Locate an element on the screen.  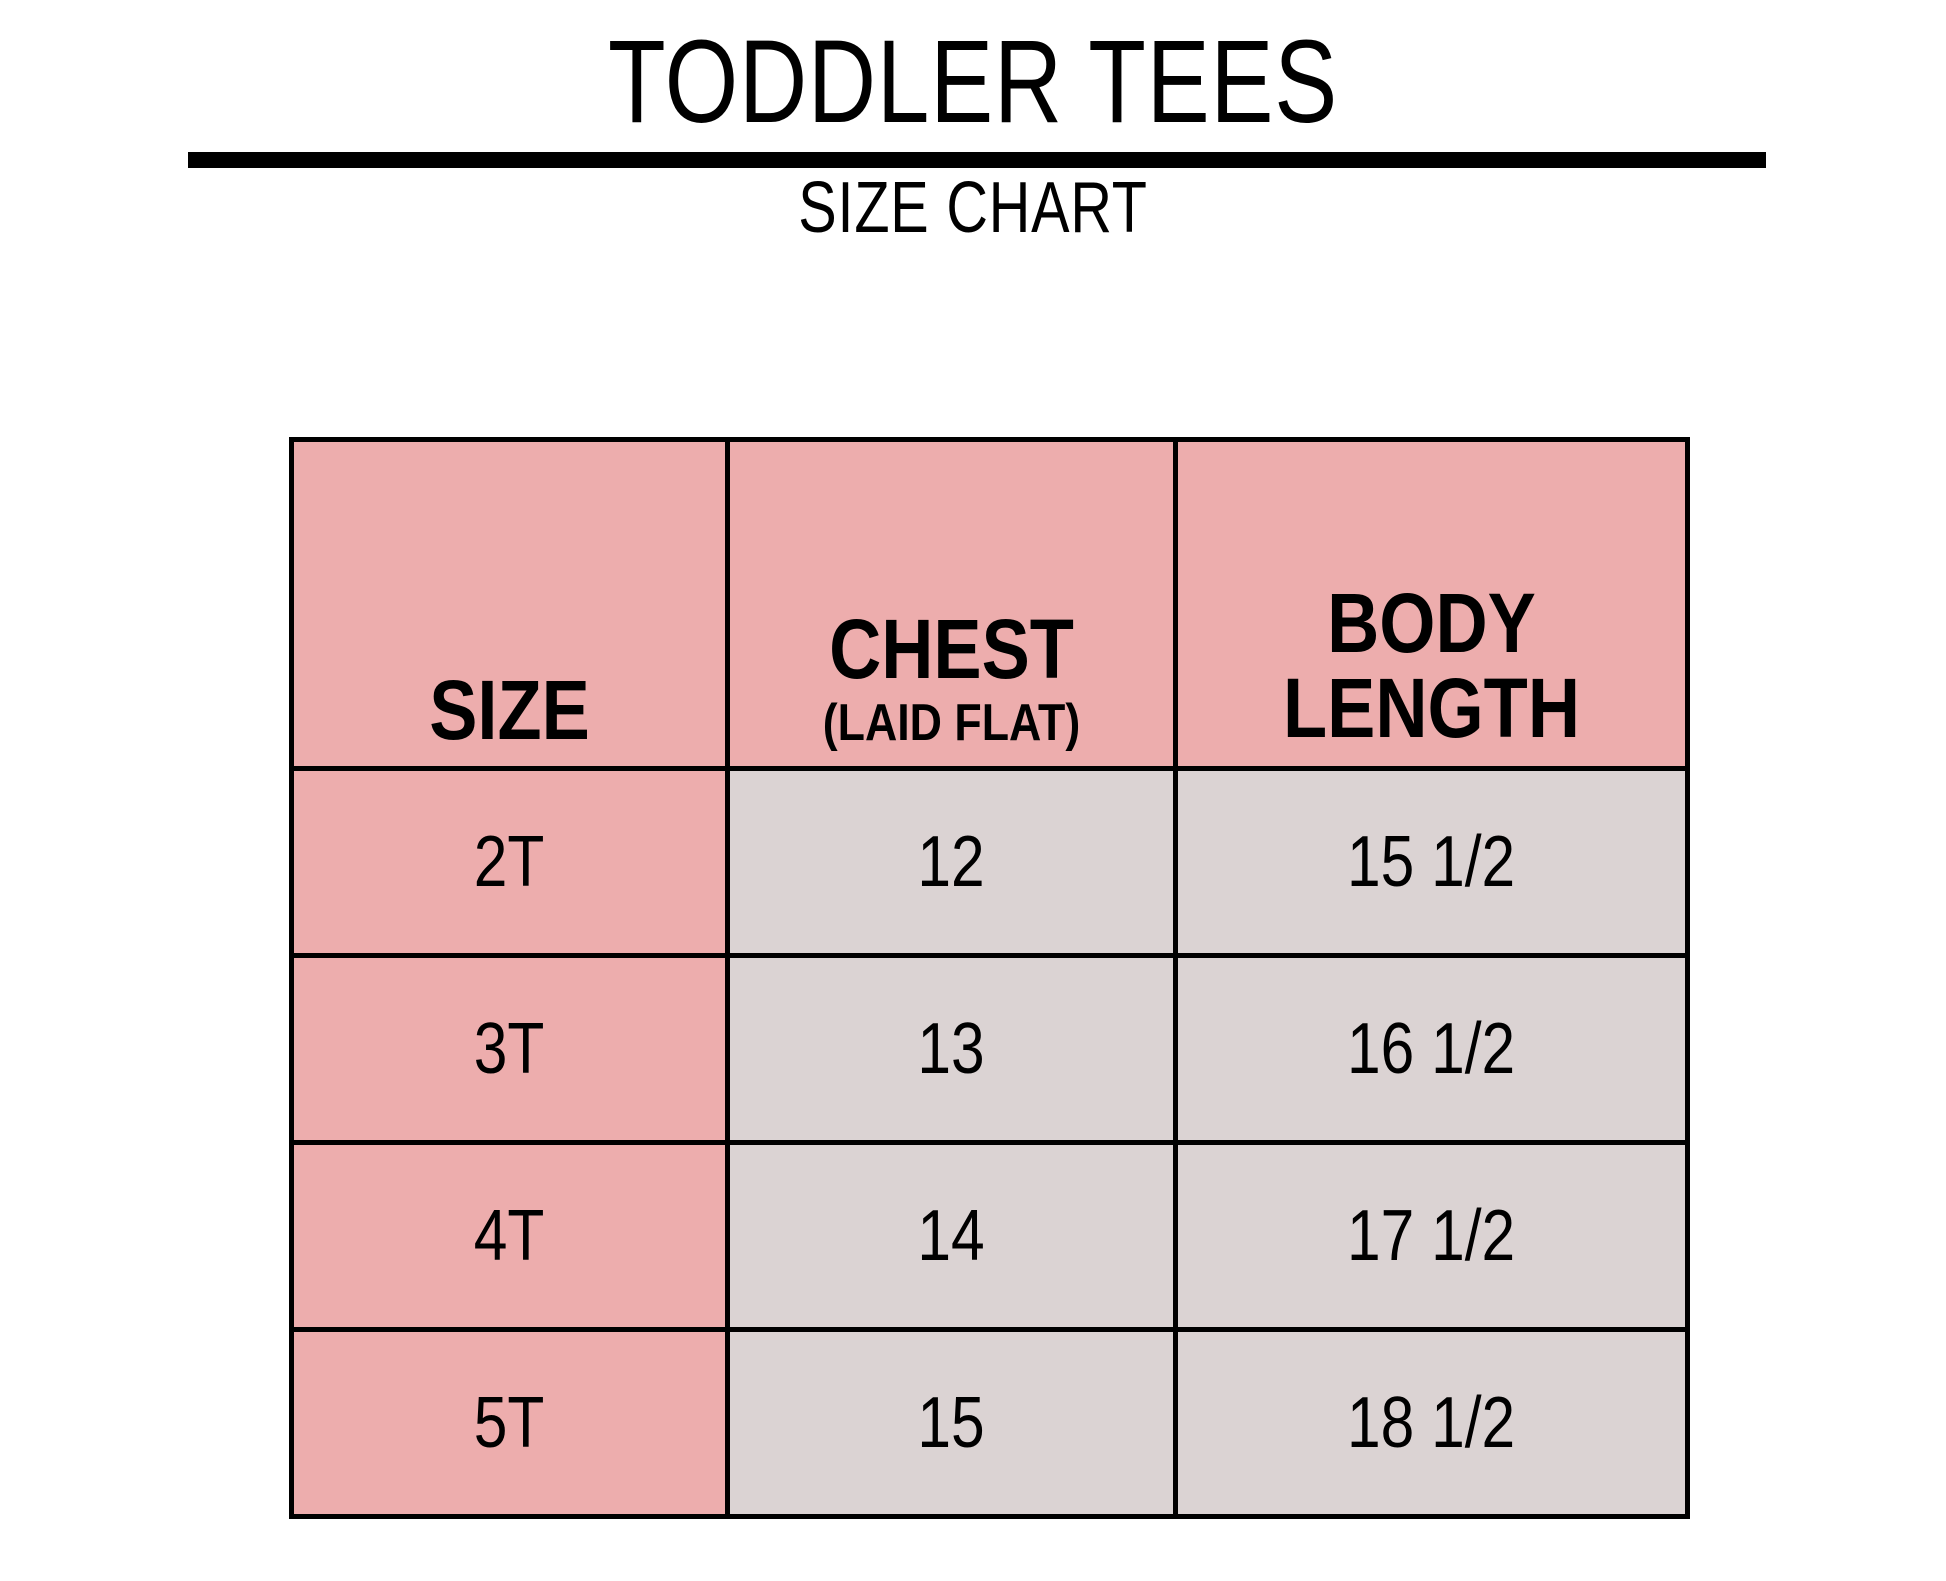
table-row: 3T 13 16 1/2 is located at coordinates (989, 1049).